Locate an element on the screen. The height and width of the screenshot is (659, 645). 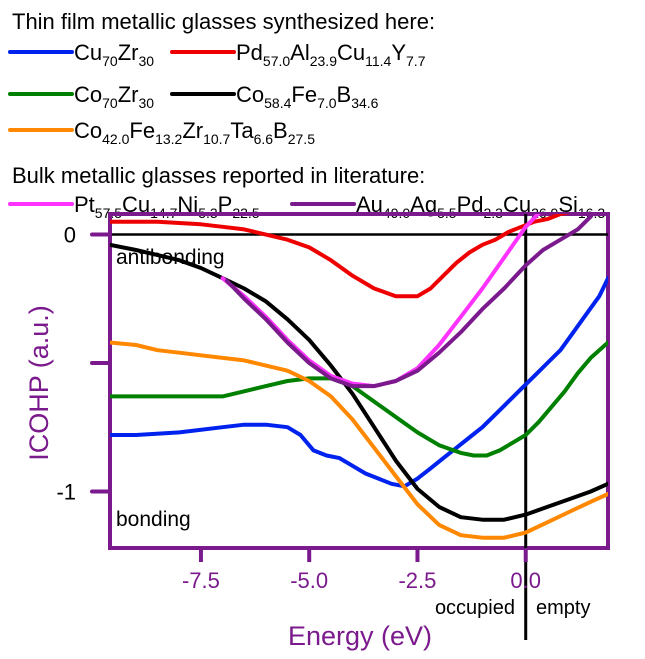
legend-label-element: Ta is located at coordinates (242, 130).